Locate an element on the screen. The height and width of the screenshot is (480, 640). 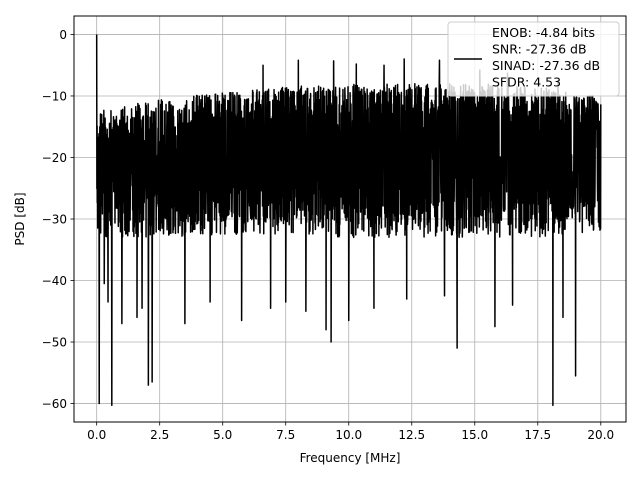
y-tick-label: −60 is located at coordinates (54, 404).